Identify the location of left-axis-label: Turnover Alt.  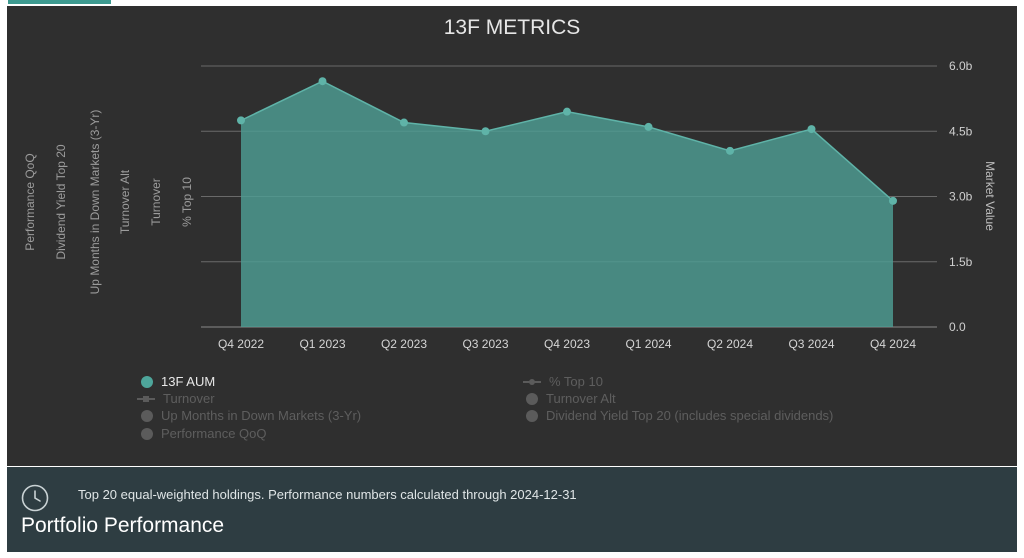
(125, 201).